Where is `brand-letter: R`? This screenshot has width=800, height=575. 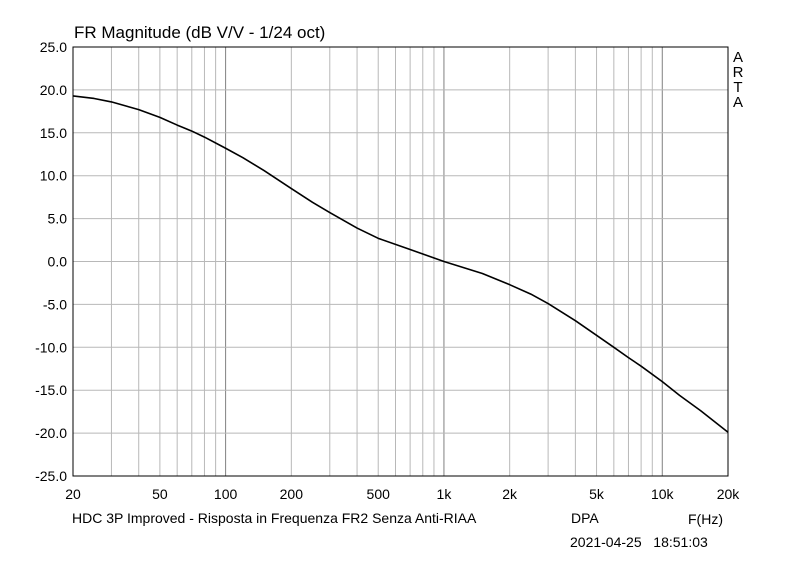
brand-letter: R is located at coordinates (738, 72).